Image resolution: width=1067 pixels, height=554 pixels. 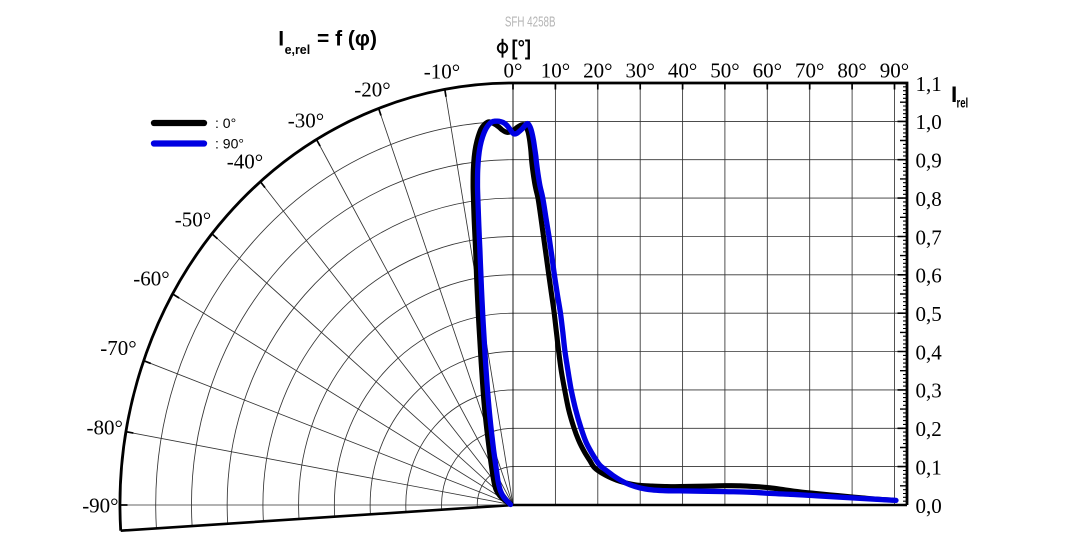 I want to click on svg-text: 0,4, so click(x=929, y=352).